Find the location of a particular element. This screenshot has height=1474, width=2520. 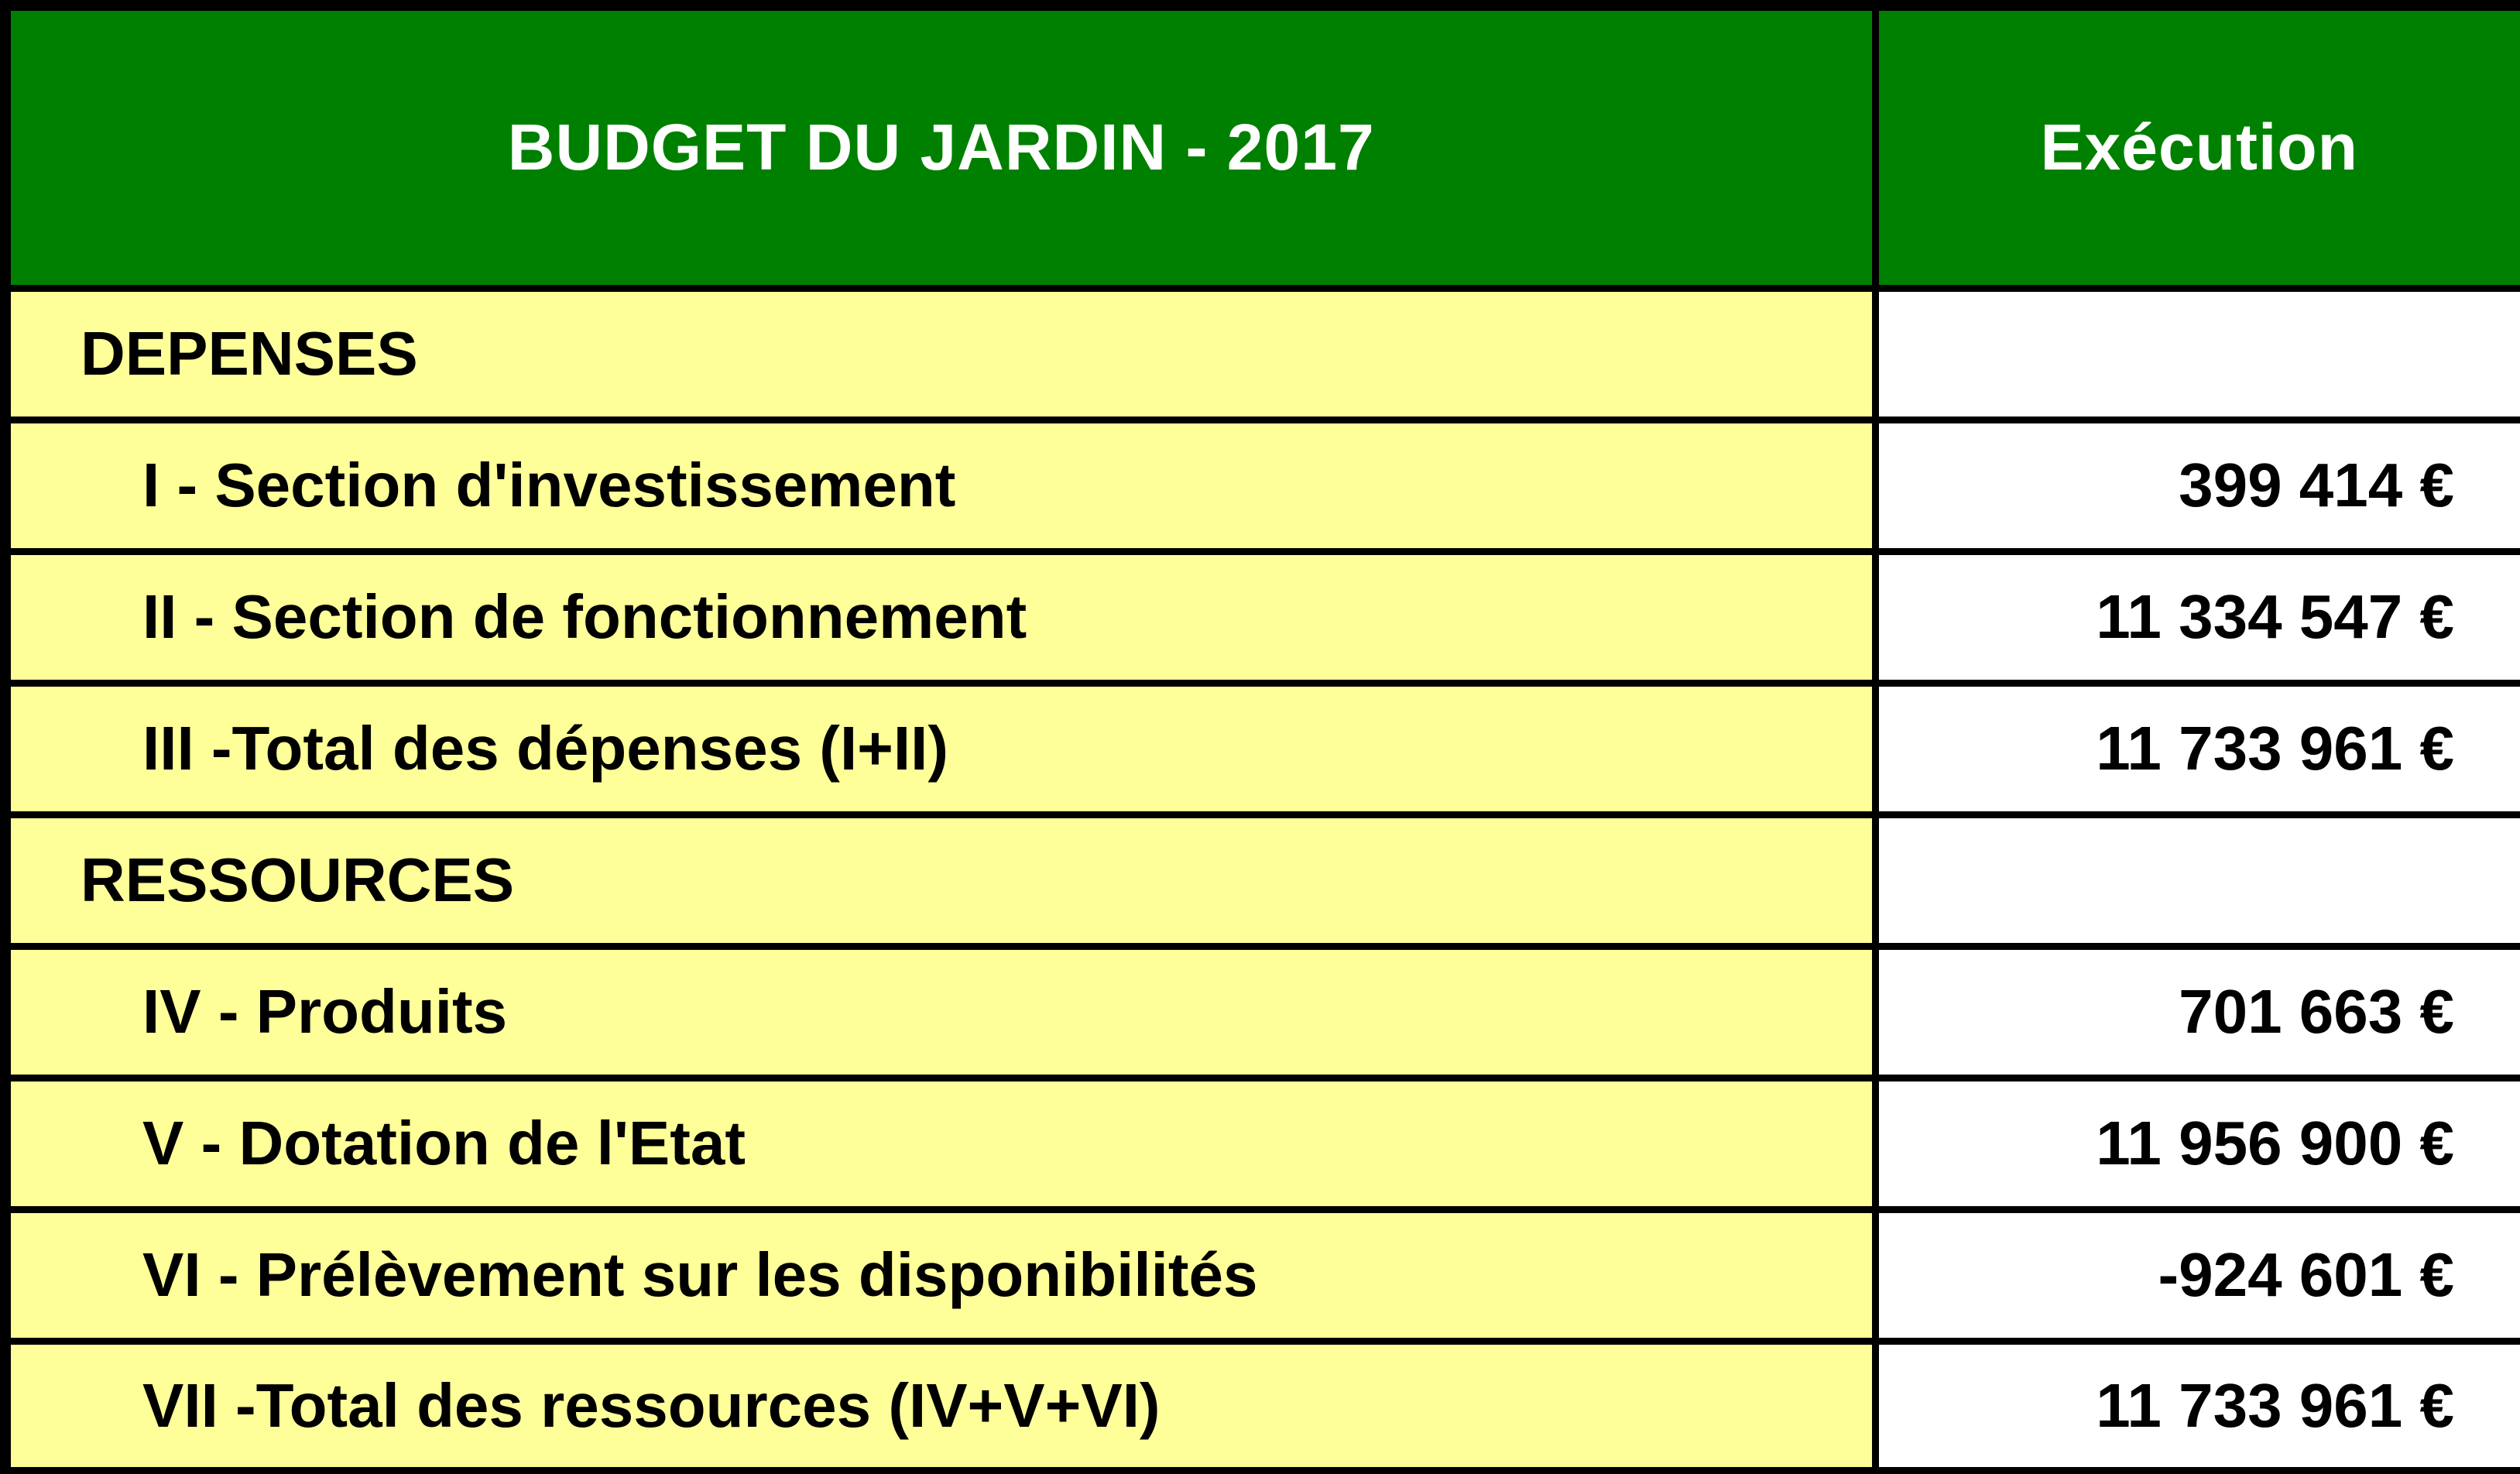

row-value-fonctionnement: 11 334 547 € is located at coordinates (2195, 617).